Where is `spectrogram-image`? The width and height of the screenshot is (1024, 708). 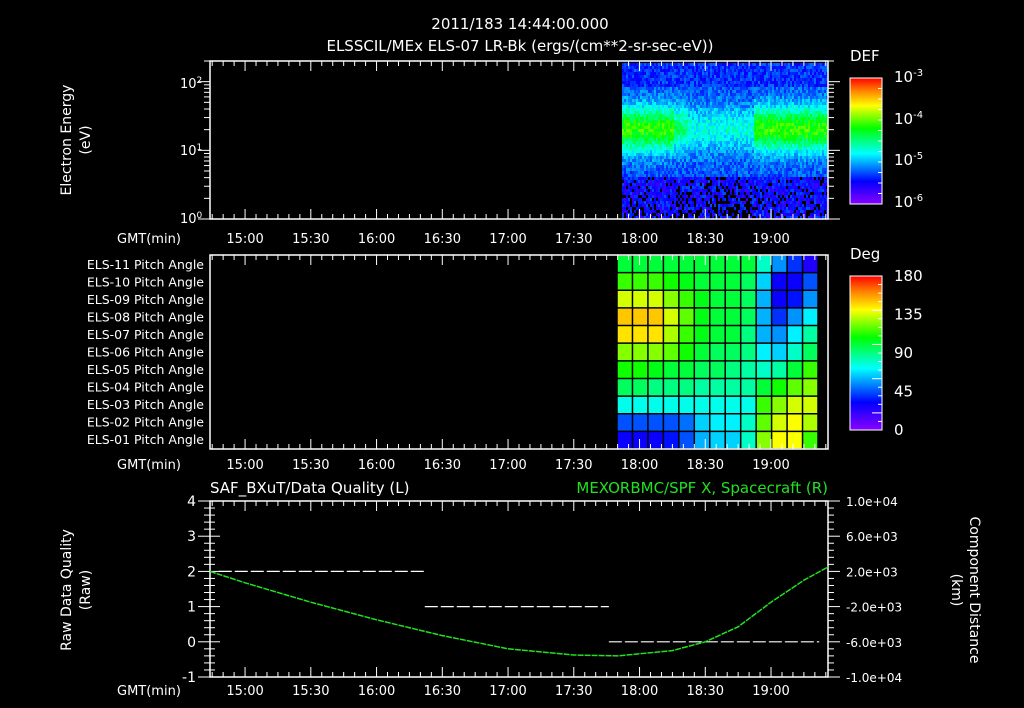
spectrogram-image is located at coordinates (725, 141).